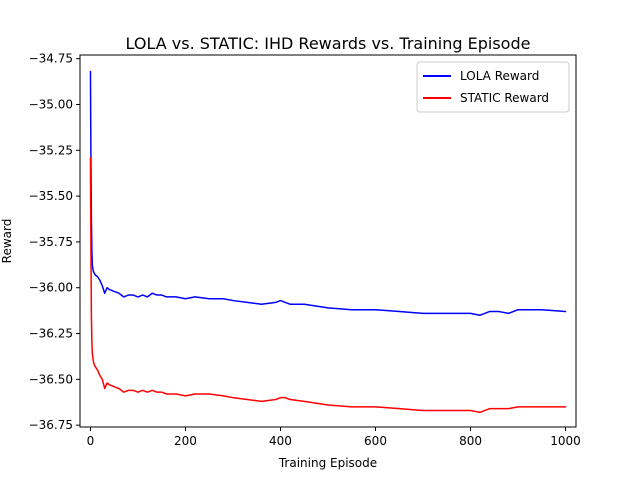 The image size is (640, 480). What do you see at coordinates (499, 76) in the screenshot?
I see `legend-label-lola: LOLA Reward` at bounding box center [499, 76].